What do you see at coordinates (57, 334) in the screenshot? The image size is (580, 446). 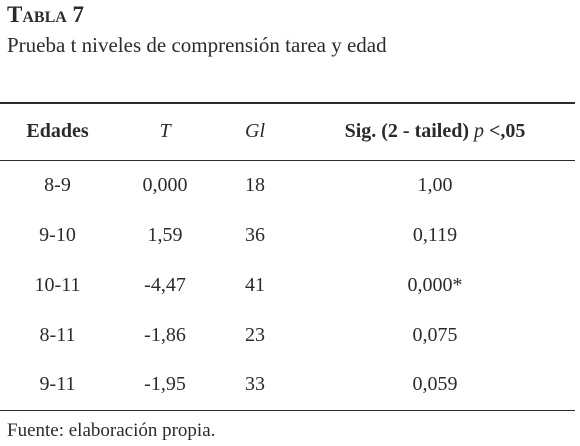 I see `table-cell: 8-11` at bounding box center [57, 334].